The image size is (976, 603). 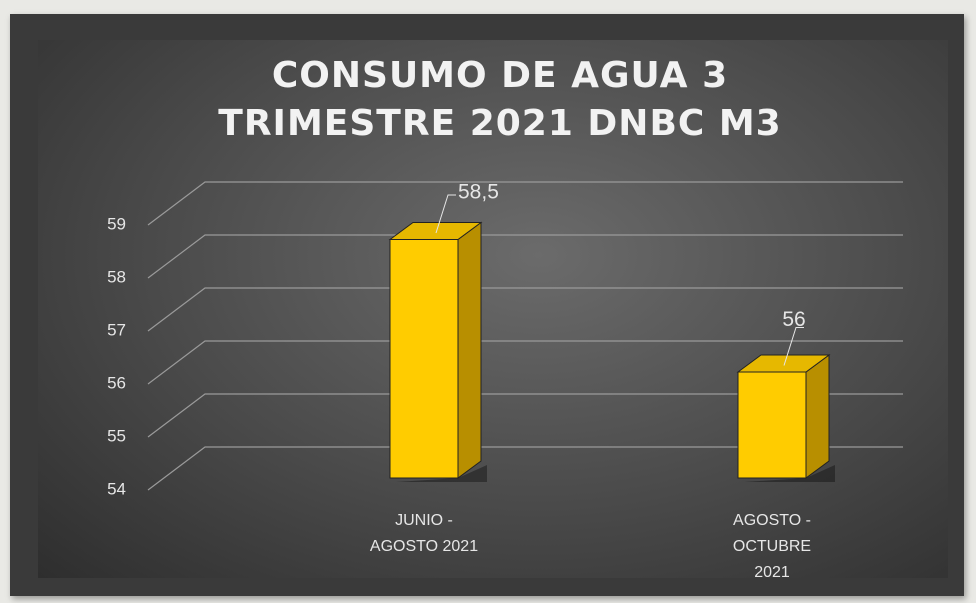 I want to click on data-label: 56, so click(x=793, y=319).